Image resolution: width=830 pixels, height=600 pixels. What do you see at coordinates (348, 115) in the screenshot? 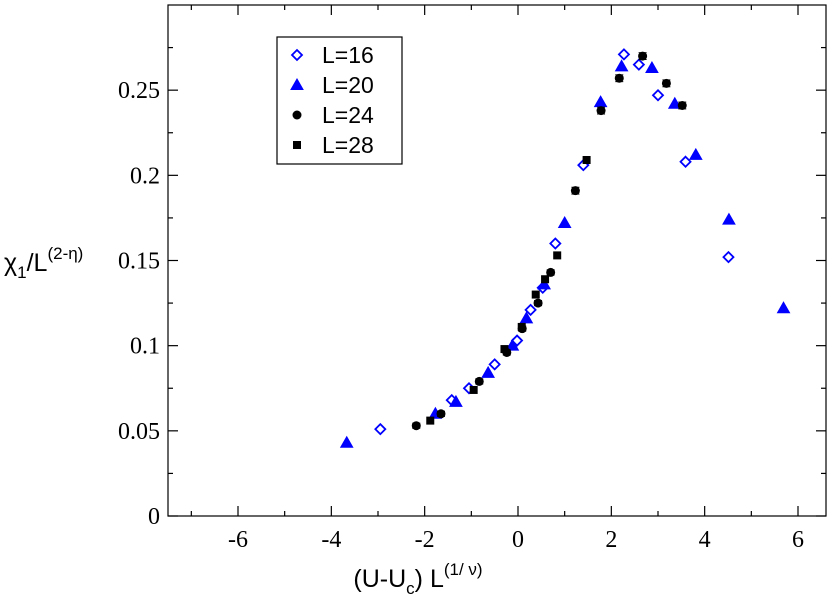
I see `legend-label: L=24` at bounding box center [348, 115].